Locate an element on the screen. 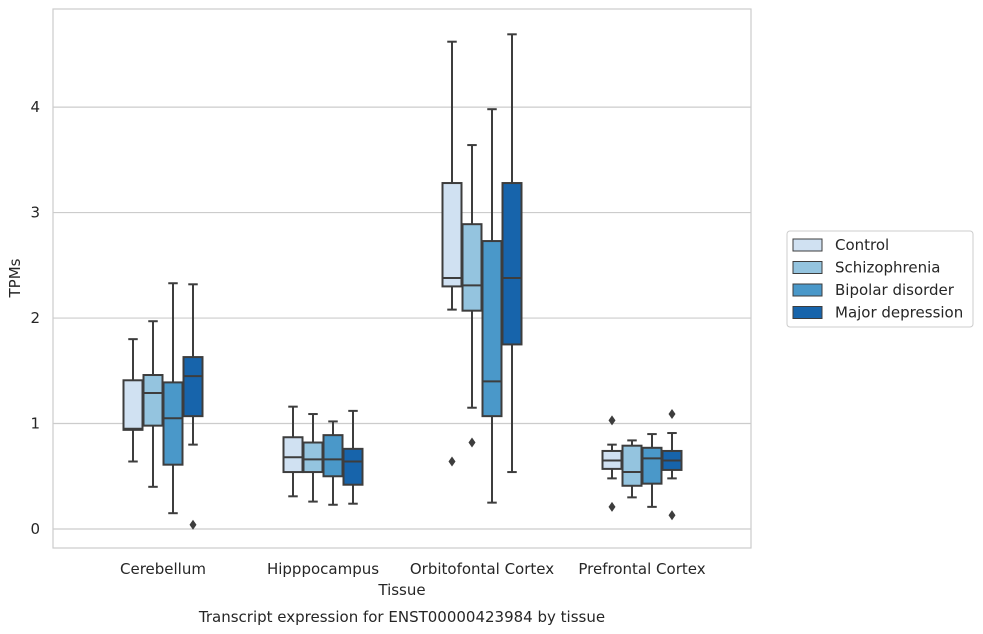  y-tick-label: 0 is located at coordinates (35, 529).